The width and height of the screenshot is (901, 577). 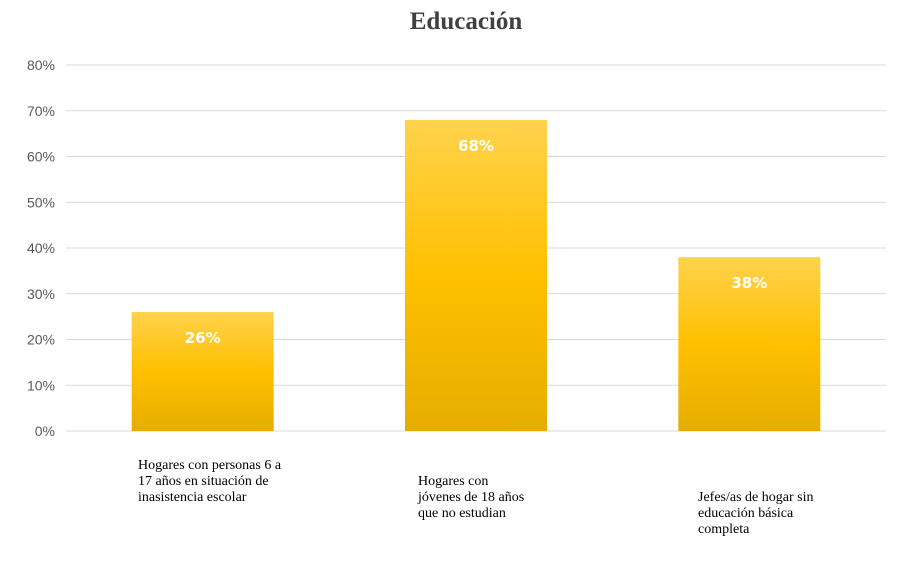 I want to click on data-label: 68%, so click(x=476, y=146).